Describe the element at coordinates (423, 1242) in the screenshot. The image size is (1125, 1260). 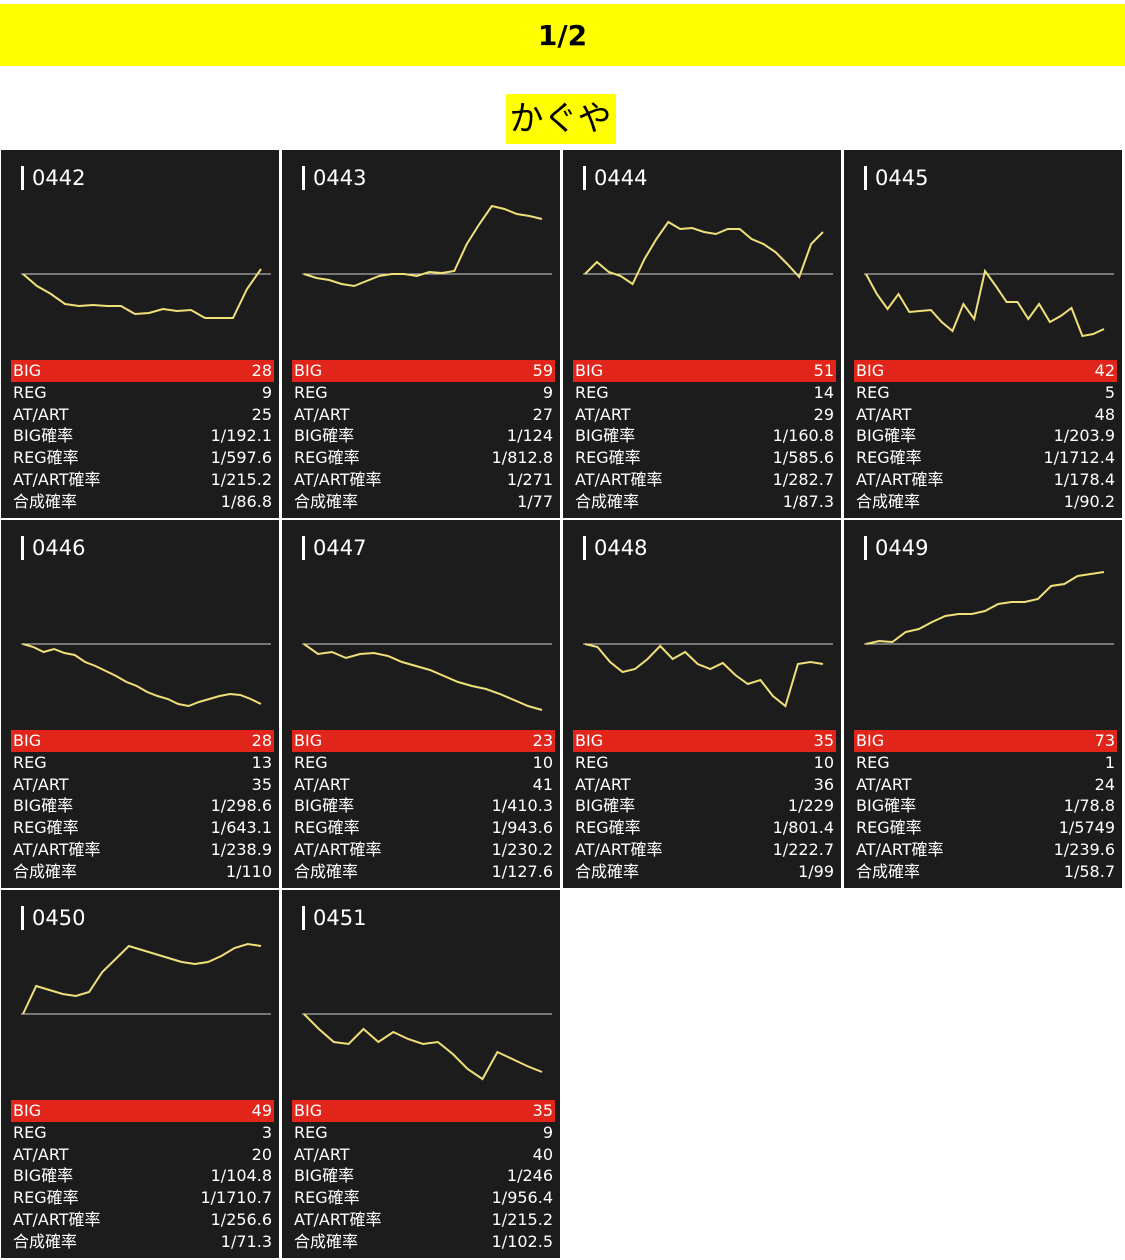
I see `stat-row-total-rate: 合成確率 1/102.5` at that location.